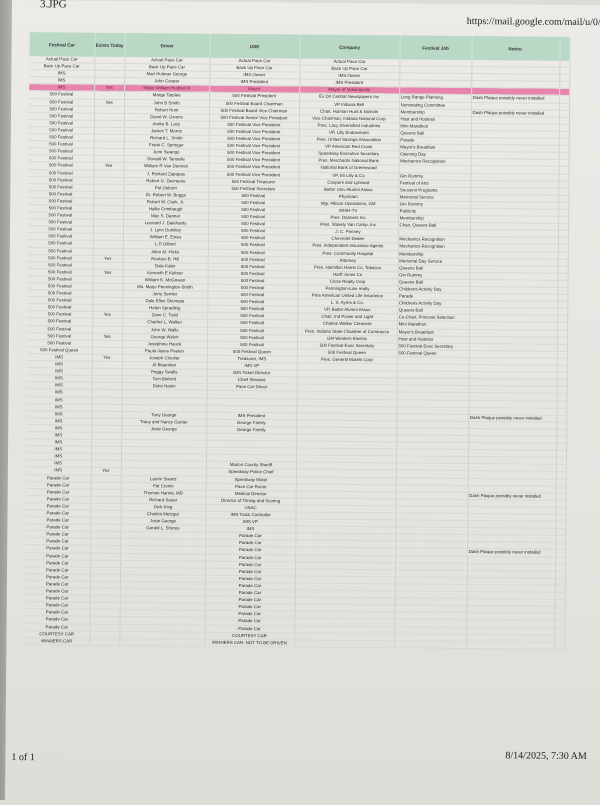 This screenshot has width=600, height=805. What do you see at coordinates (515, 48) in the screenshot?
I see `column-header-notes: Notes:` at bounding box center [515, 48].